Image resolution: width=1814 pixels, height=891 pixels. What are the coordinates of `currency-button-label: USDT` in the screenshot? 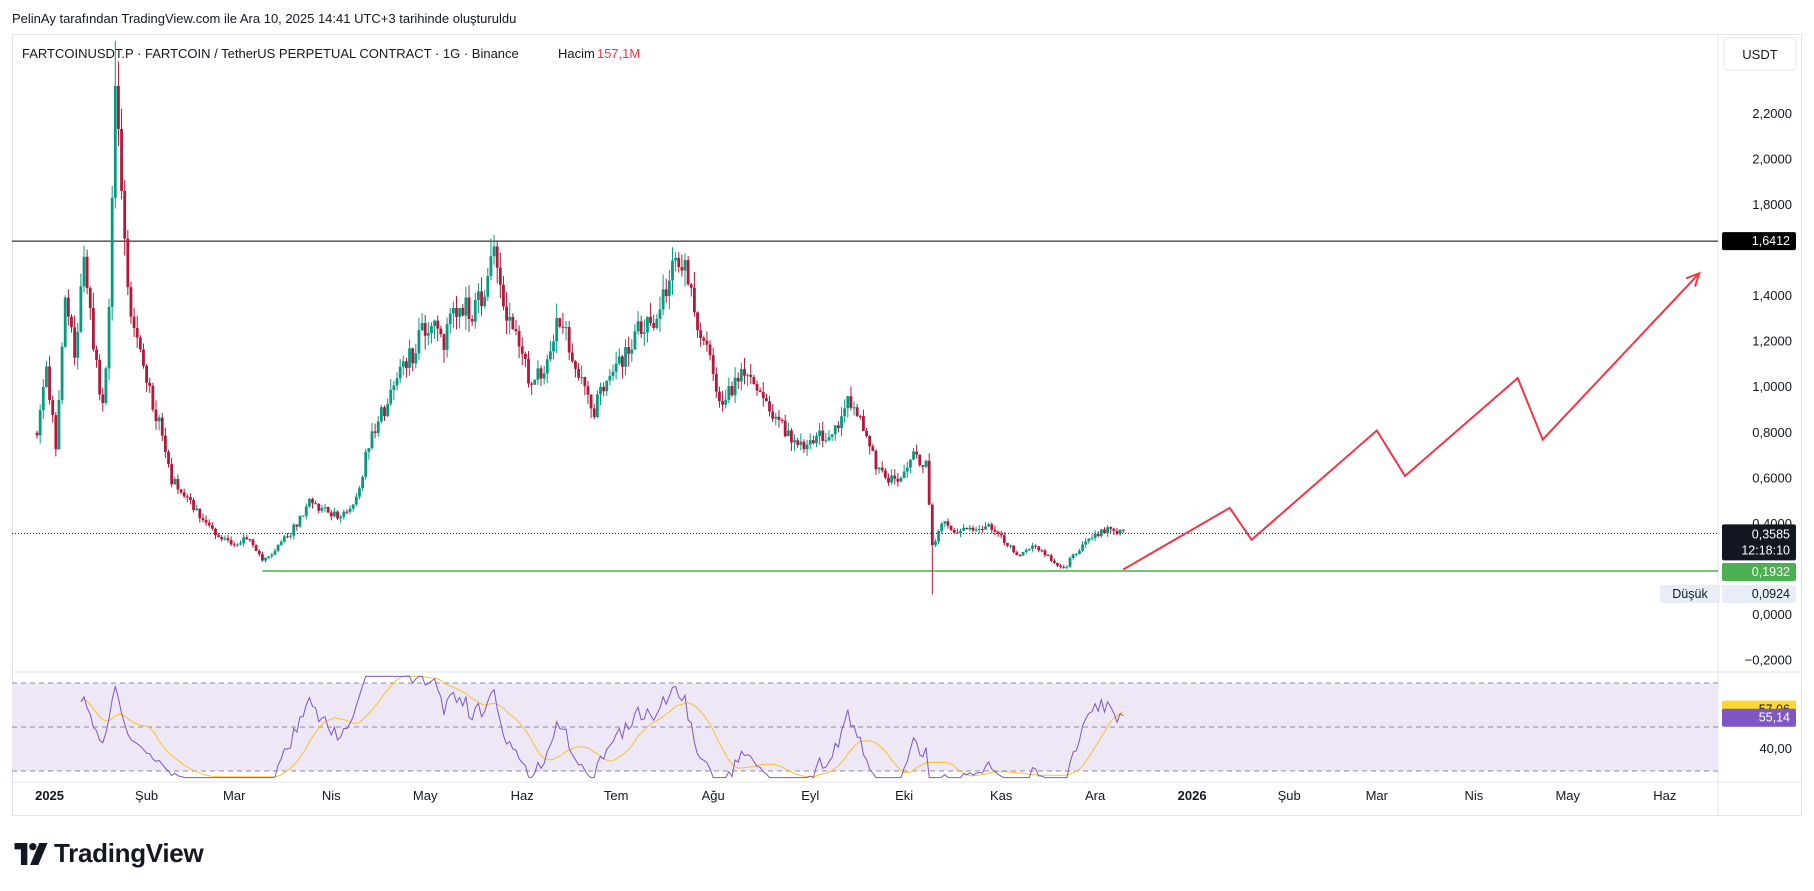 It's located at (1759, 54).